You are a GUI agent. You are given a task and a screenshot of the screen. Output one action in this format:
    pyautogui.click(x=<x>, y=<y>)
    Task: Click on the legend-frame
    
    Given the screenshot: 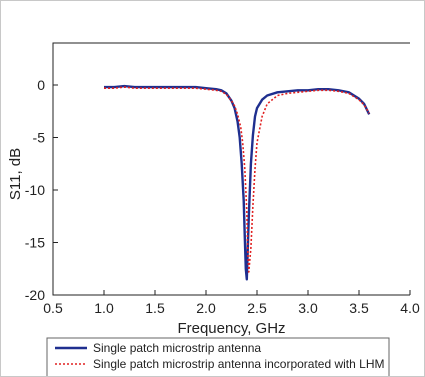 What is the action you would take?
    pyautogui.click(x=218, y=356)
    